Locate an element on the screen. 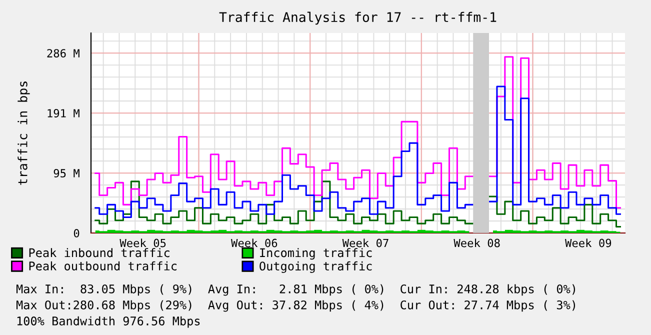 Image resolution: width=651 pixels, height=335 pixels. legend-label: Peak outbound traffic is located at coordinates (103, 265).